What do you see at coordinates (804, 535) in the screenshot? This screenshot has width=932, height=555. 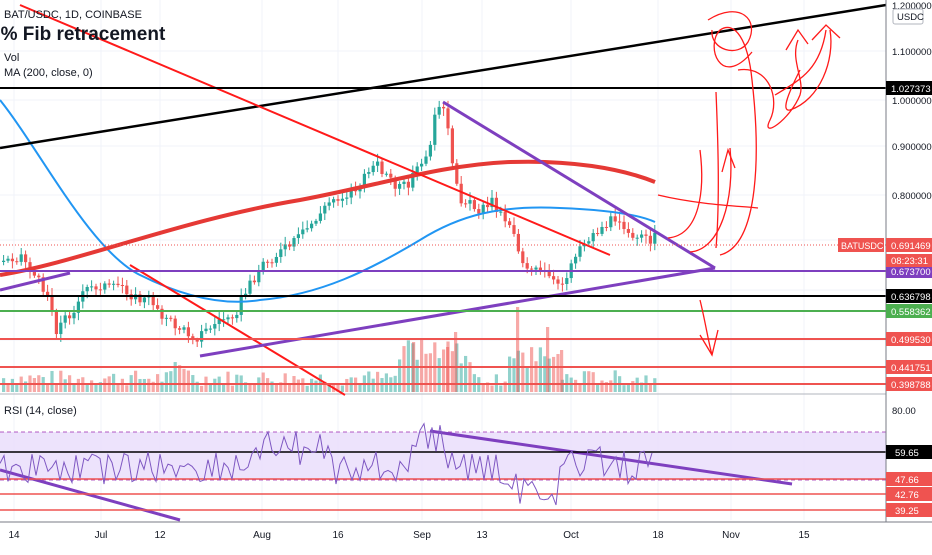 I see `time-tick-label: 15` at bounding box center [804, 535].